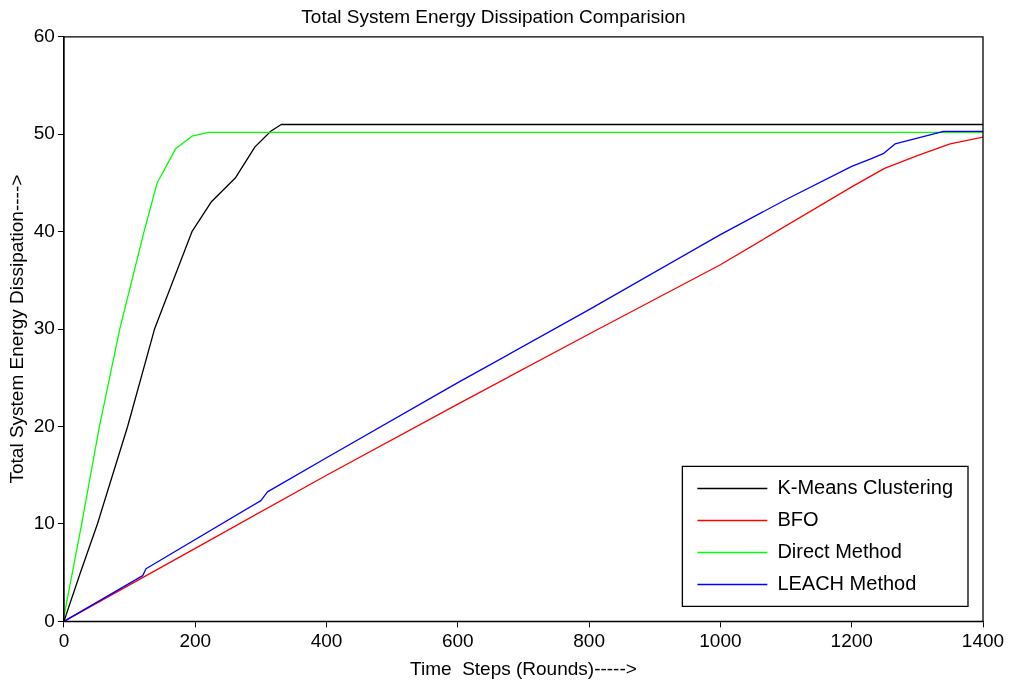  What do you see at coordinates (326, 641) in the screenshot?
I see `x-tick-label: 400` at bounding box center [326, 641].